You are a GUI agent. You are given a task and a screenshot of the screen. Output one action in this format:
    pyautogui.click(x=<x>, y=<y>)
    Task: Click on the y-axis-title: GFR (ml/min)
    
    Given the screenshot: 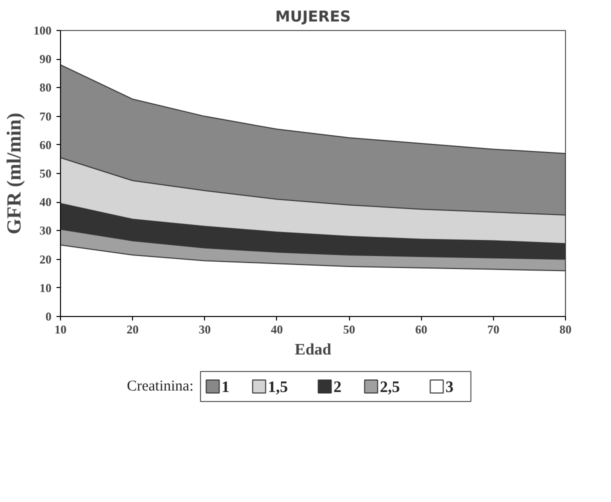 What is the action you would take?
    pyautogui.click(x=15, y=173)
    